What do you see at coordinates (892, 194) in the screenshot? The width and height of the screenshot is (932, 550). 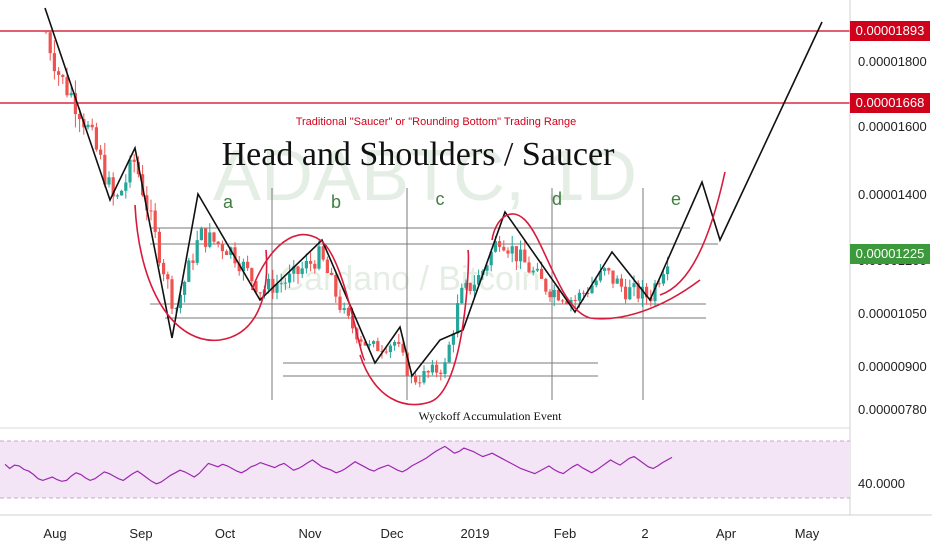 I see `price-tick: 0.00001400` at bounding box center [892, 194].